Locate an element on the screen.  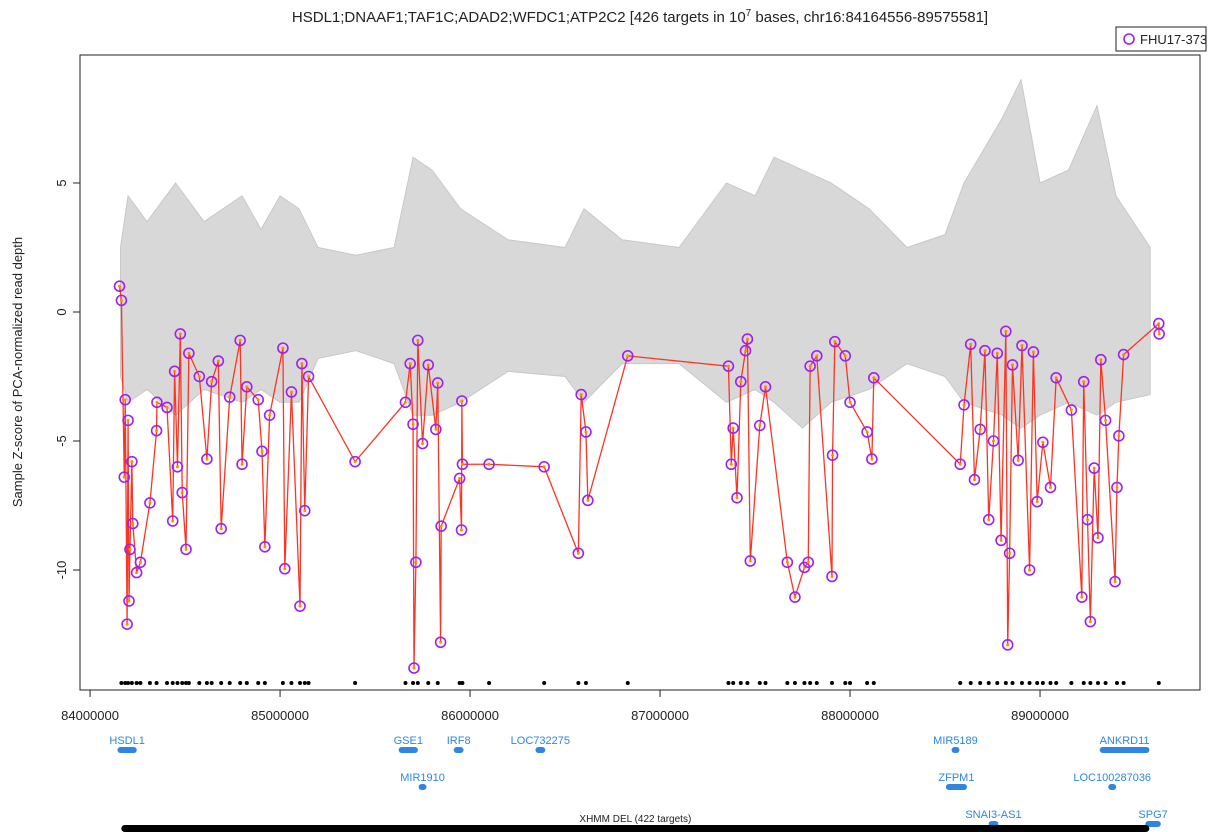
y-tick-label: -10 is located at coordinates (61, 570).